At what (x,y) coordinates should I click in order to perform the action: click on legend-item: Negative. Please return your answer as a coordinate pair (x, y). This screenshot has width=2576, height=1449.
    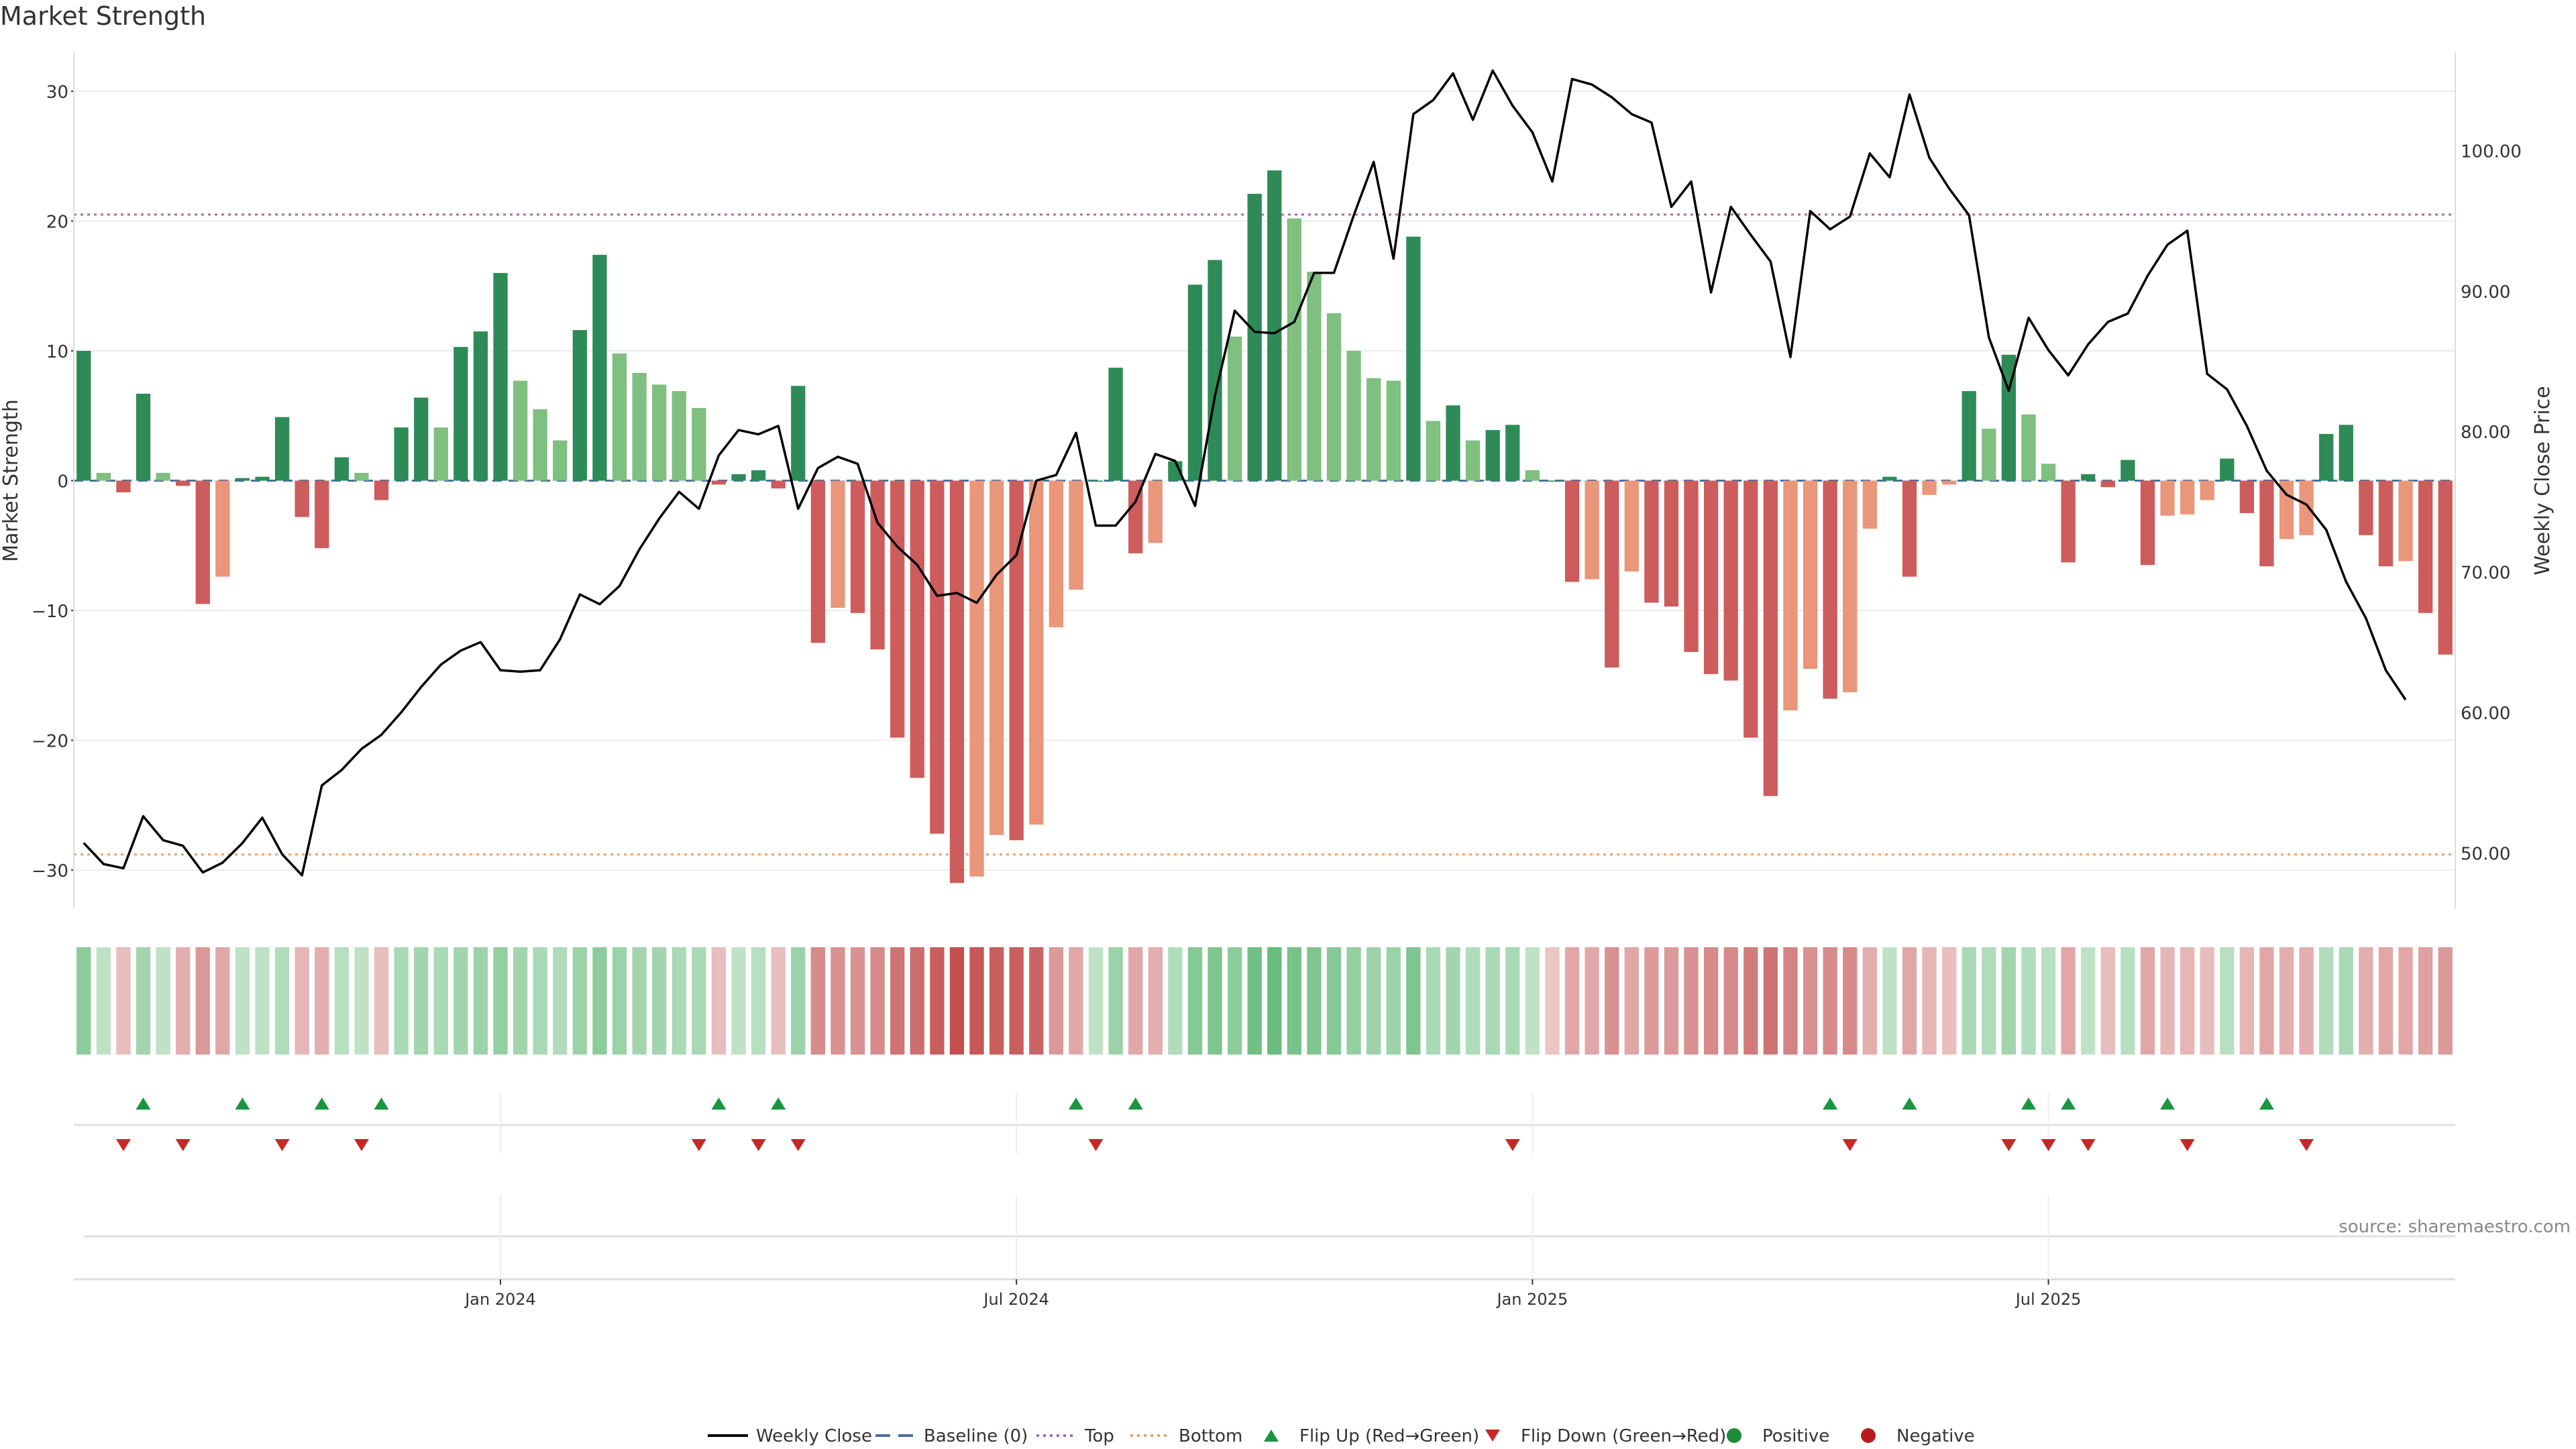
    Looking at the image, I should click on (1918, 1436).